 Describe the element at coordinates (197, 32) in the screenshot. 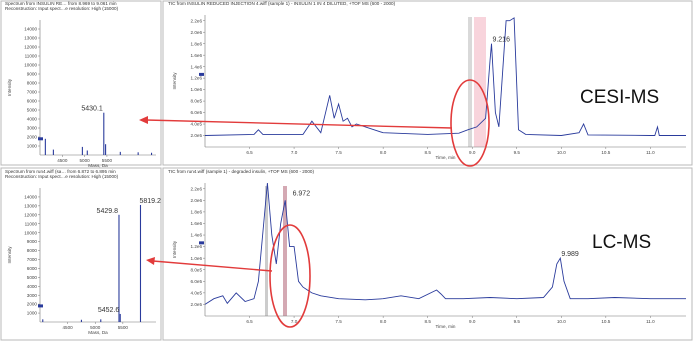

I see `cesi-tic-y-tick-label: 2.0e6` at that location.